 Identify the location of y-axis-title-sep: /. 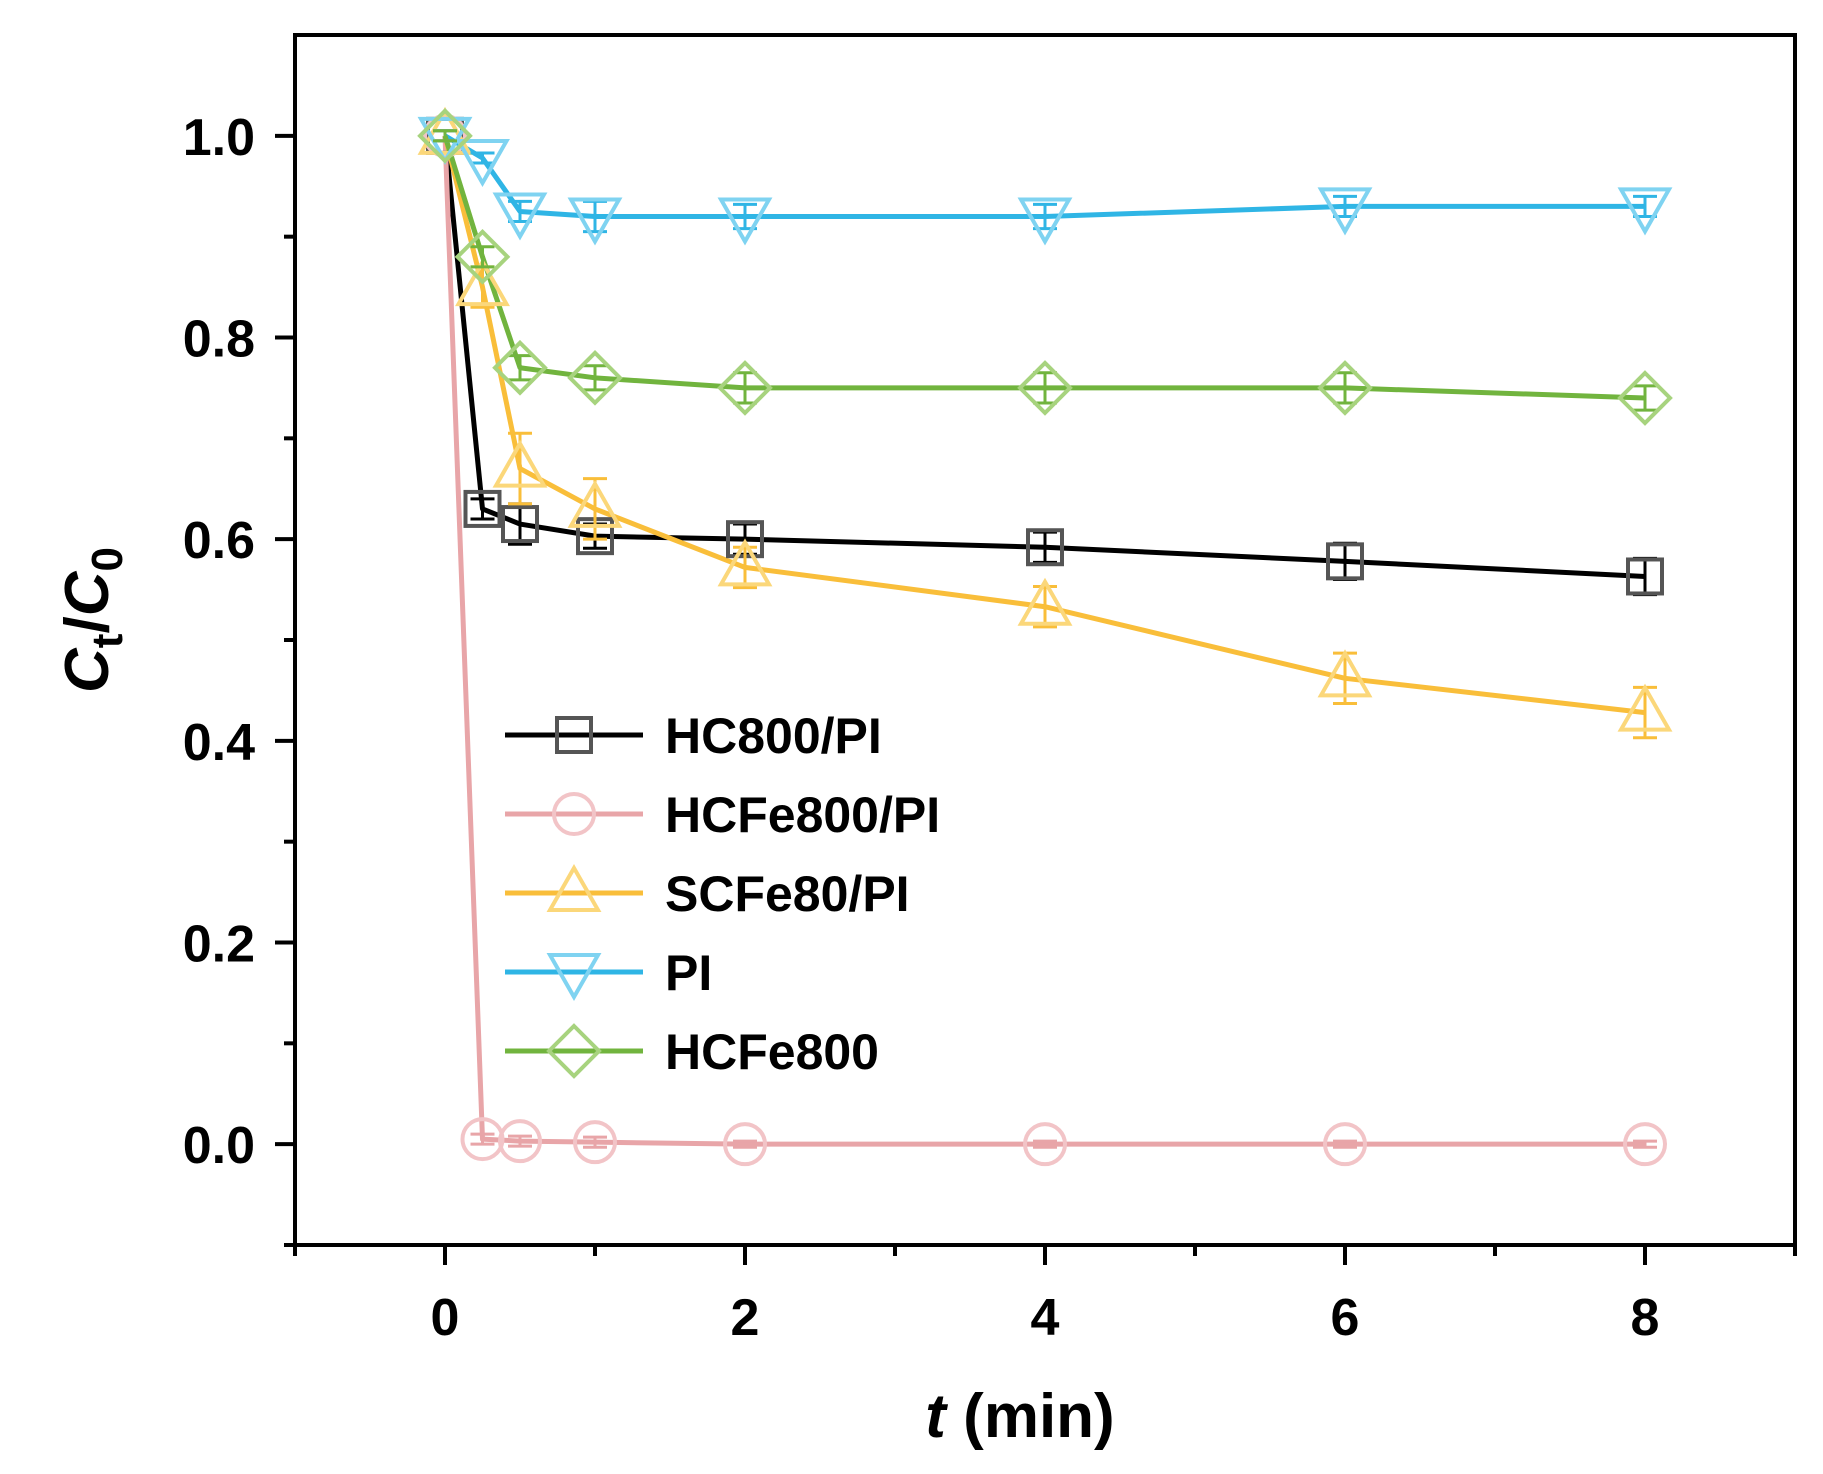
(87, 624).